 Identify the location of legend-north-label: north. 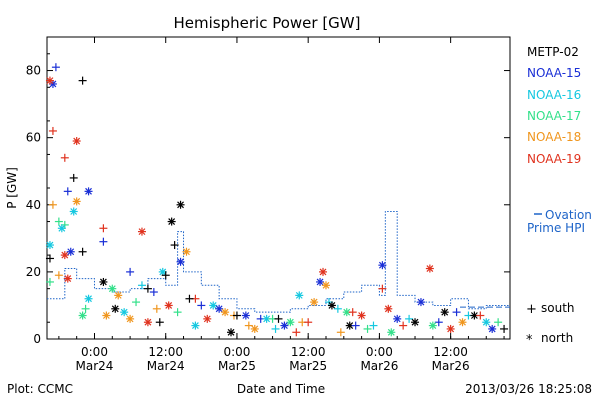
(557, 338).